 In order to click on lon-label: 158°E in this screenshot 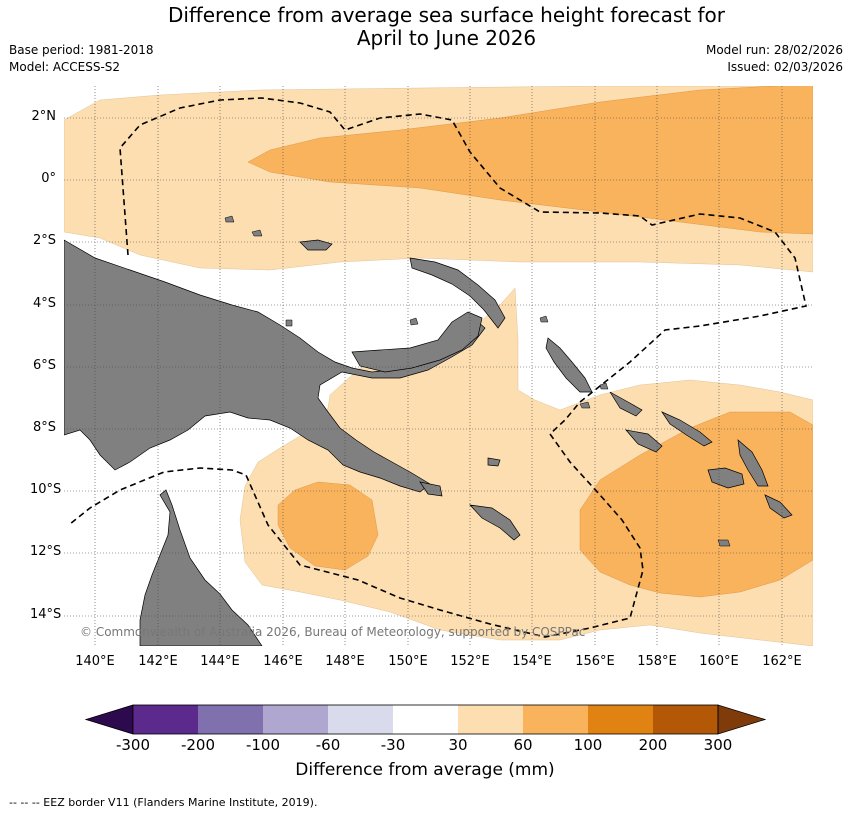, I will do `click(657, 661)`.